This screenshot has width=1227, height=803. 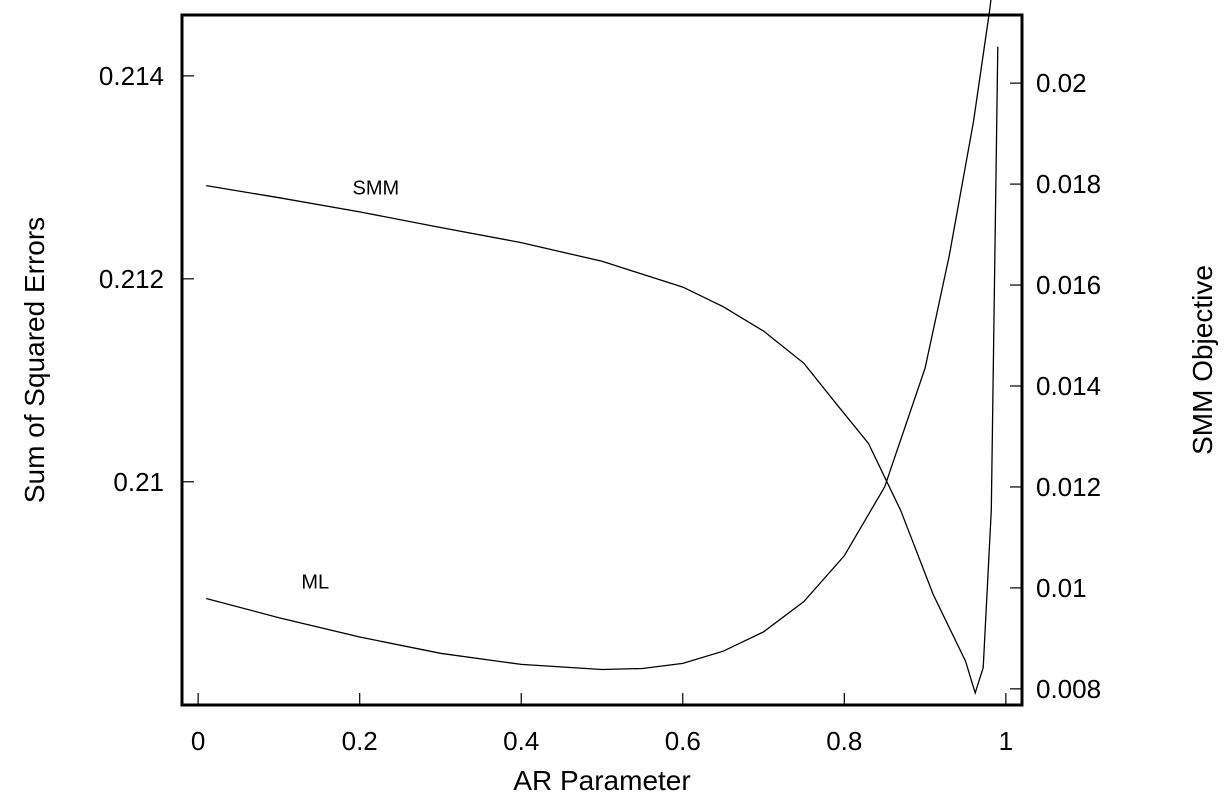 I want to click on x-tick-label: 0.4, so click(x=521, y=741).